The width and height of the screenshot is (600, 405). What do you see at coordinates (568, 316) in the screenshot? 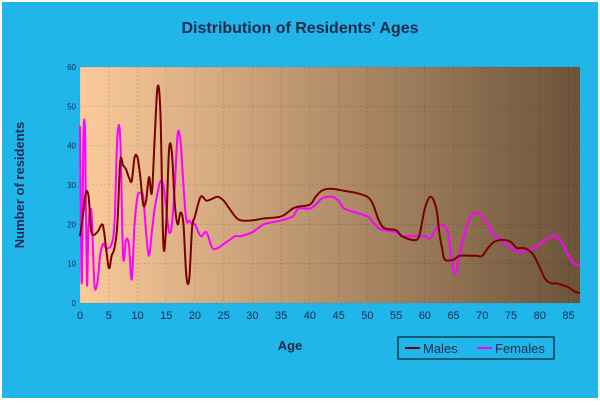
I see `x-tick-label: 85` at bounding box center [568, 316].